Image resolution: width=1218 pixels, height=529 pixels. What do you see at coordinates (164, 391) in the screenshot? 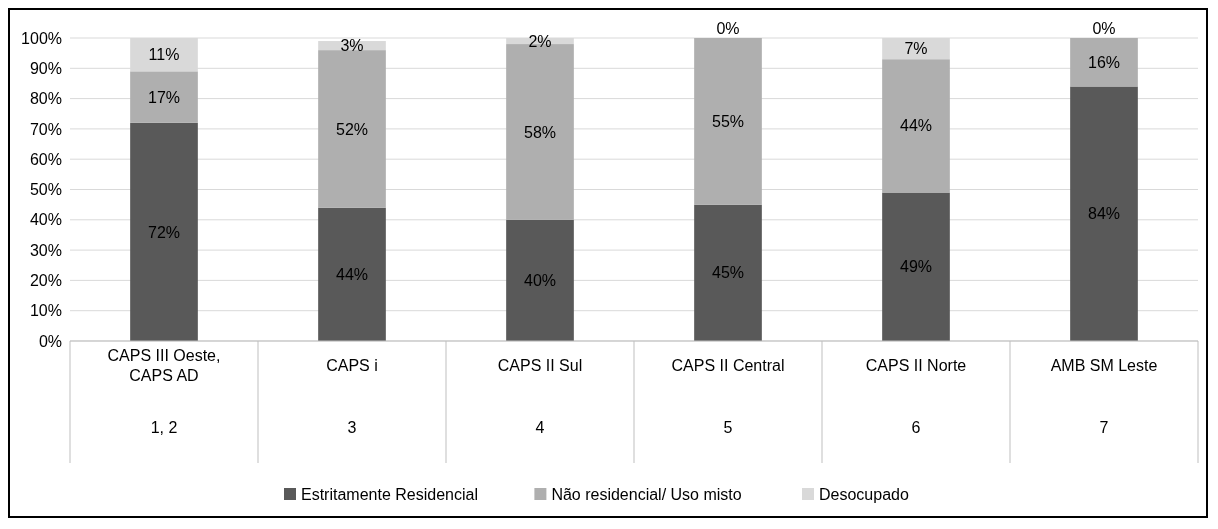
I see `category-label: CAPS III Oeste, CAPS AD 1, 2` at bounding box center [164, 391].